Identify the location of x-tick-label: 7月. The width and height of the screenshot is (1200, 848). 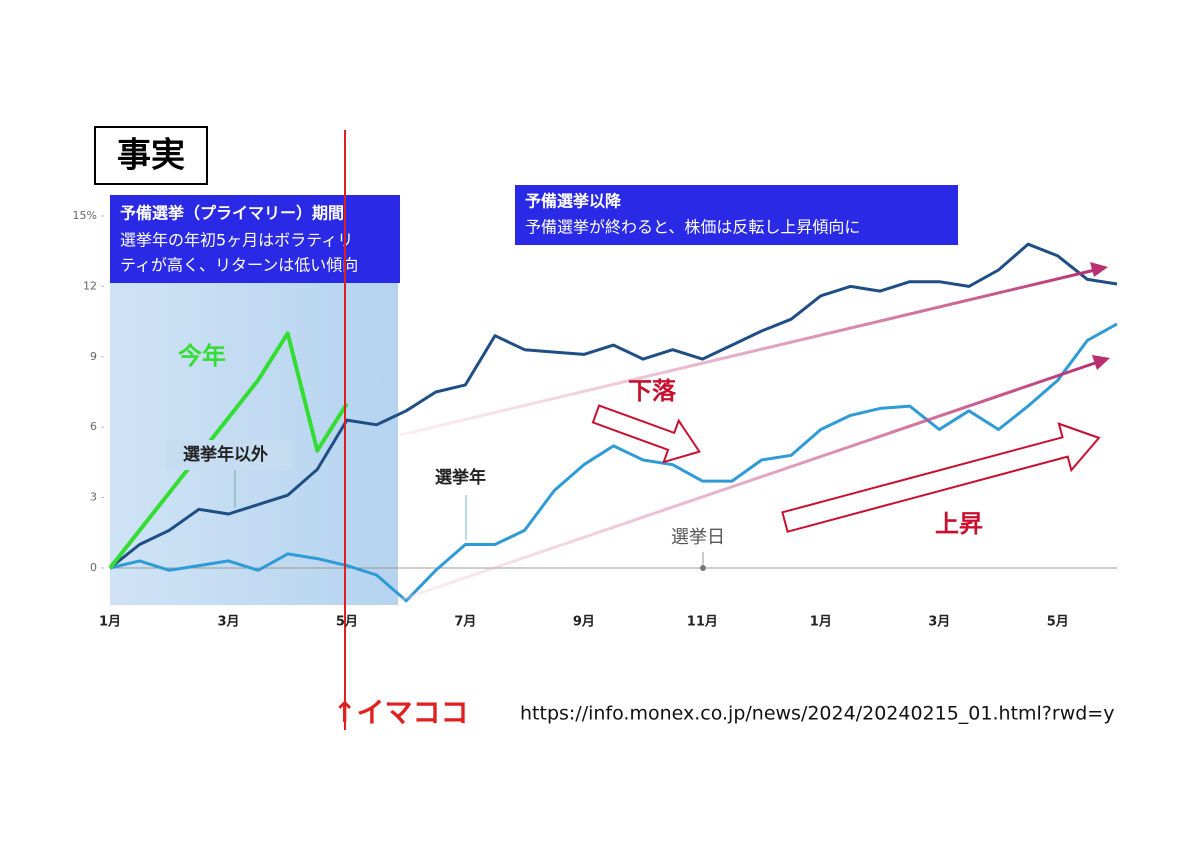
(465, 622).